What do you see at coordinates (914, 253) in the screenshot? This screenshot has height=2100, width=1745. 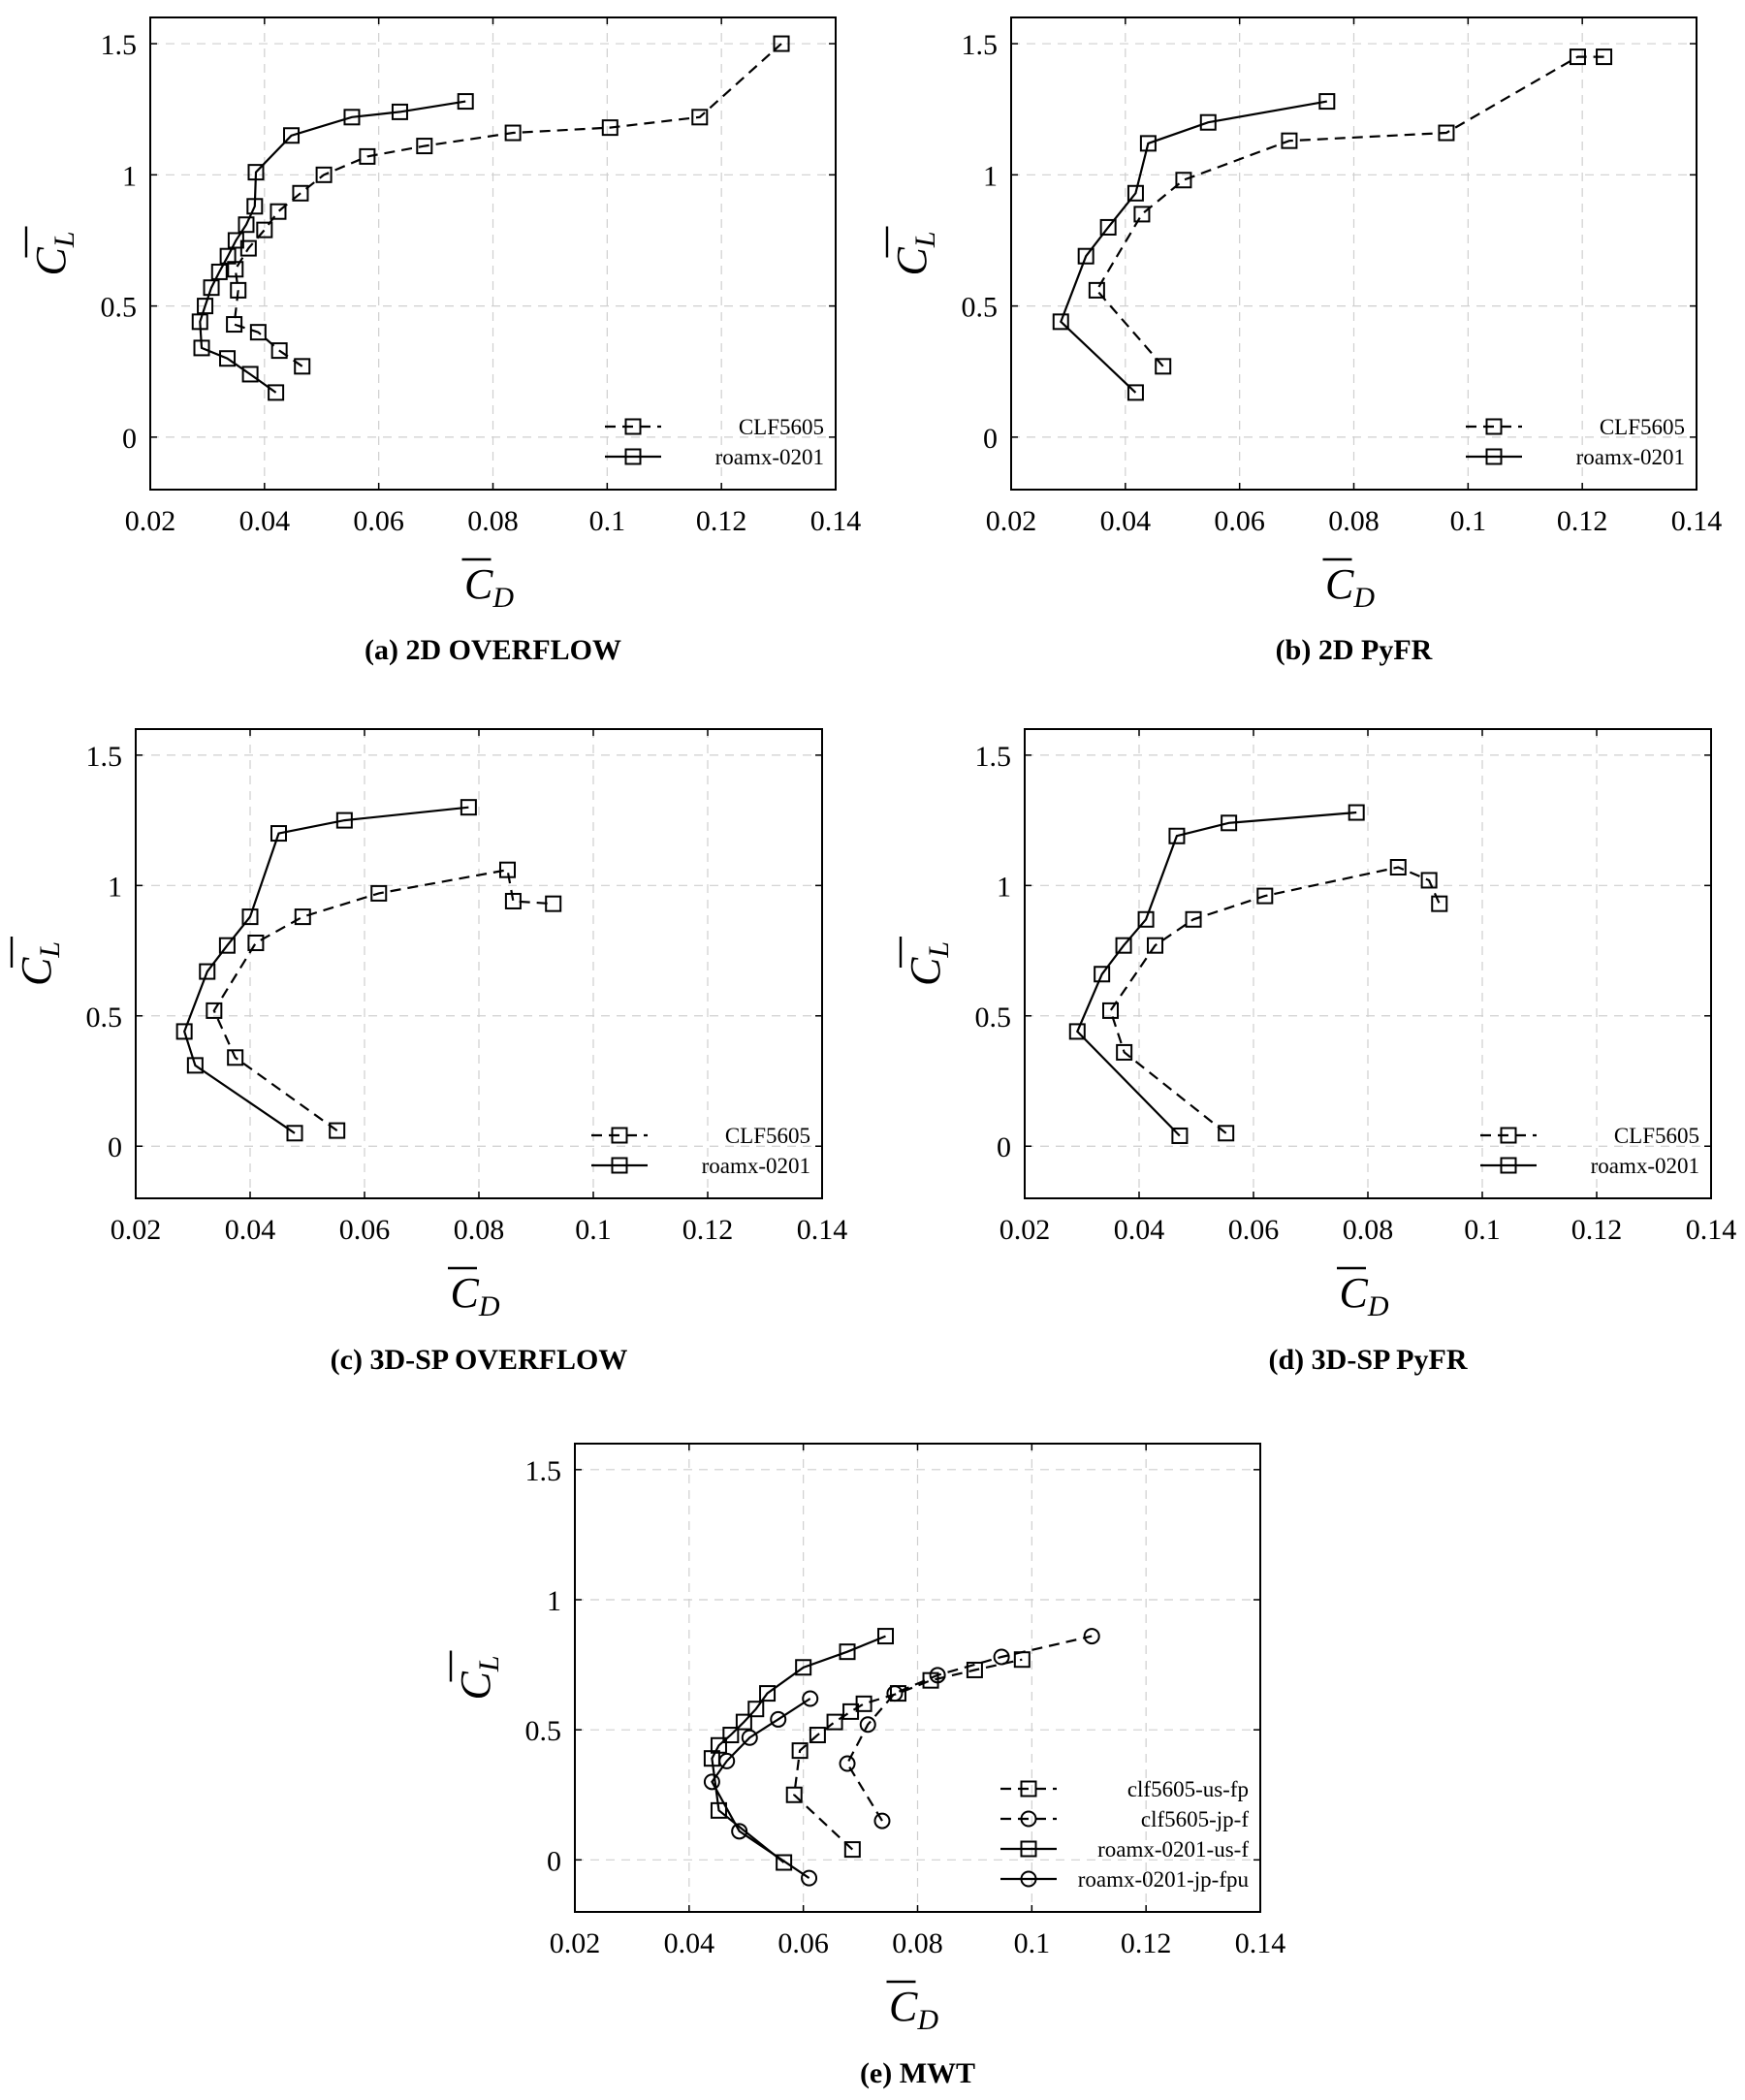 I see `y-axis-label: CL` at bounding box center [914, 253].